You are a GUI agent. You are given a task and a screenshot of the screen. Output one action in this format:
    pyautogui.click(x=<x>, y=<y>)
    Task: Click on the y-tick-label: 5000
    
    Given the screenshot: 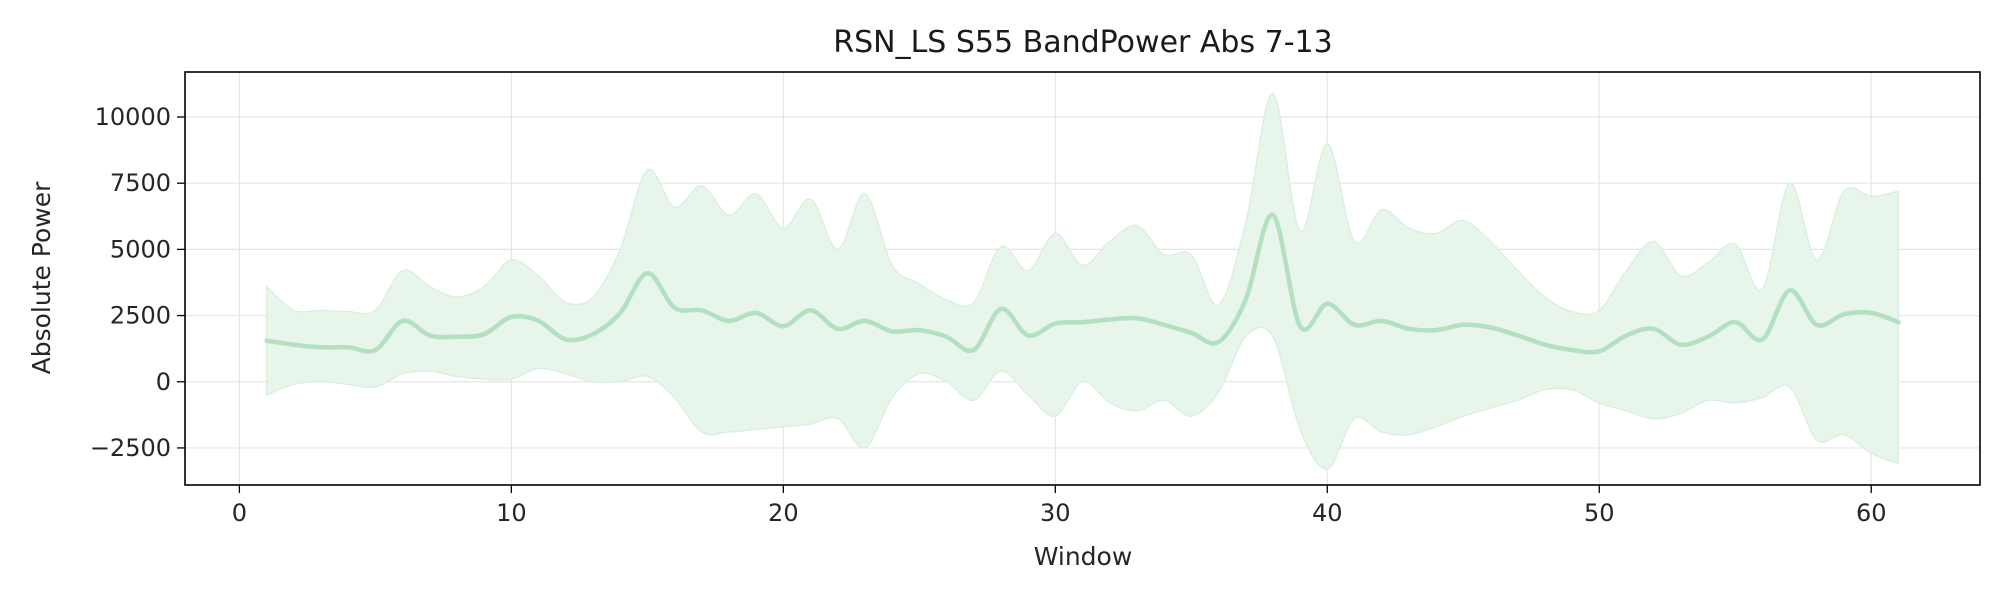 What is the action you would take?
    pyautogui.click(x=140, y=249)
    